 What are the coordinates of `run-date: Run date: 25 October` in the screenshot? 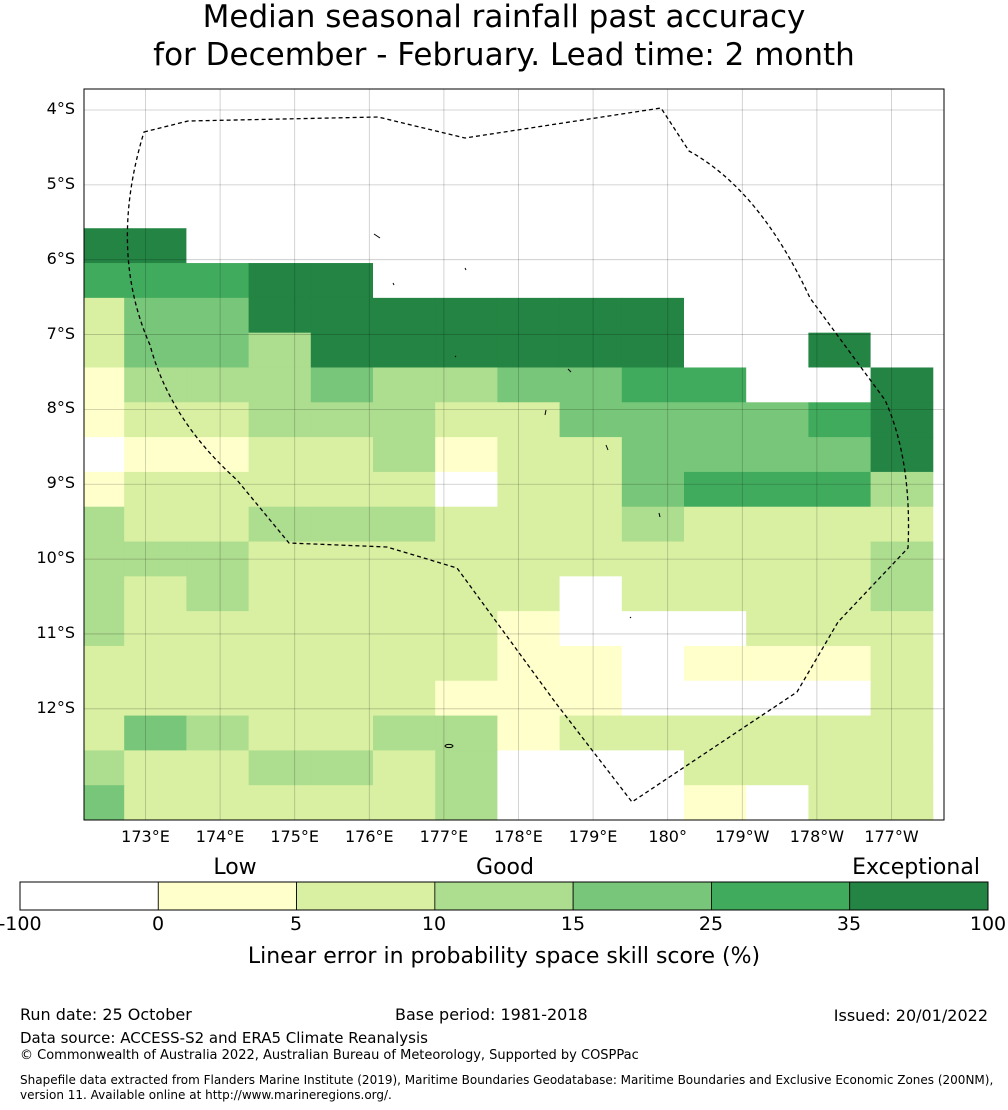 It's located at (106, 1014).